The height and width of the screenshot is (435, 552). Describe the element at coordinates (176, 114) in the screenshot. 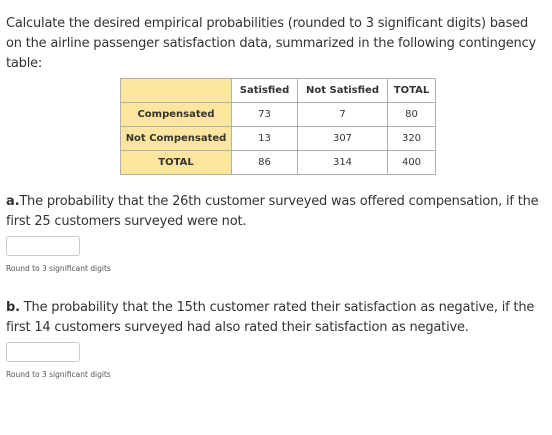

I see `row-header-compensated: Compensated` at that location.